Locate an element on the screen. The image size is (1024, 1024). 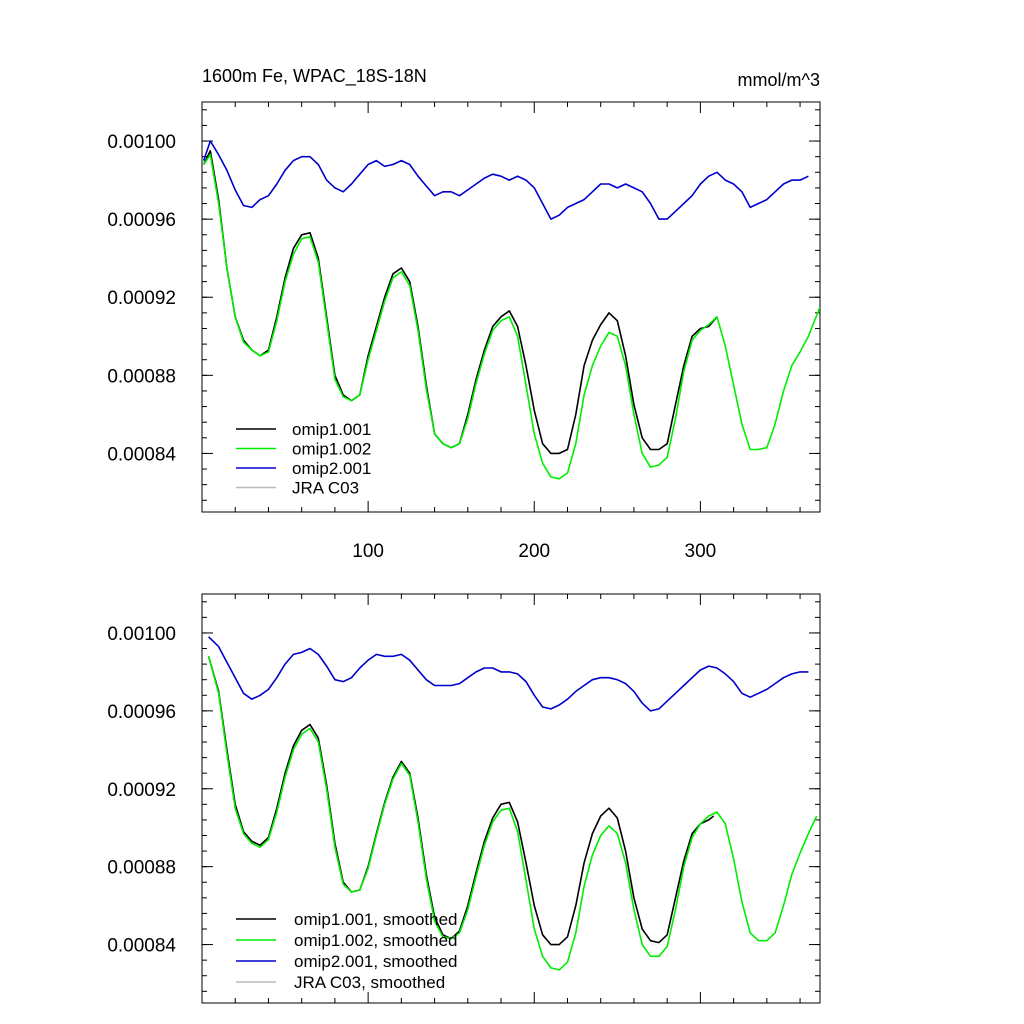
legend-label: omip1.001, smoothed is located at coordinates (376, 919).